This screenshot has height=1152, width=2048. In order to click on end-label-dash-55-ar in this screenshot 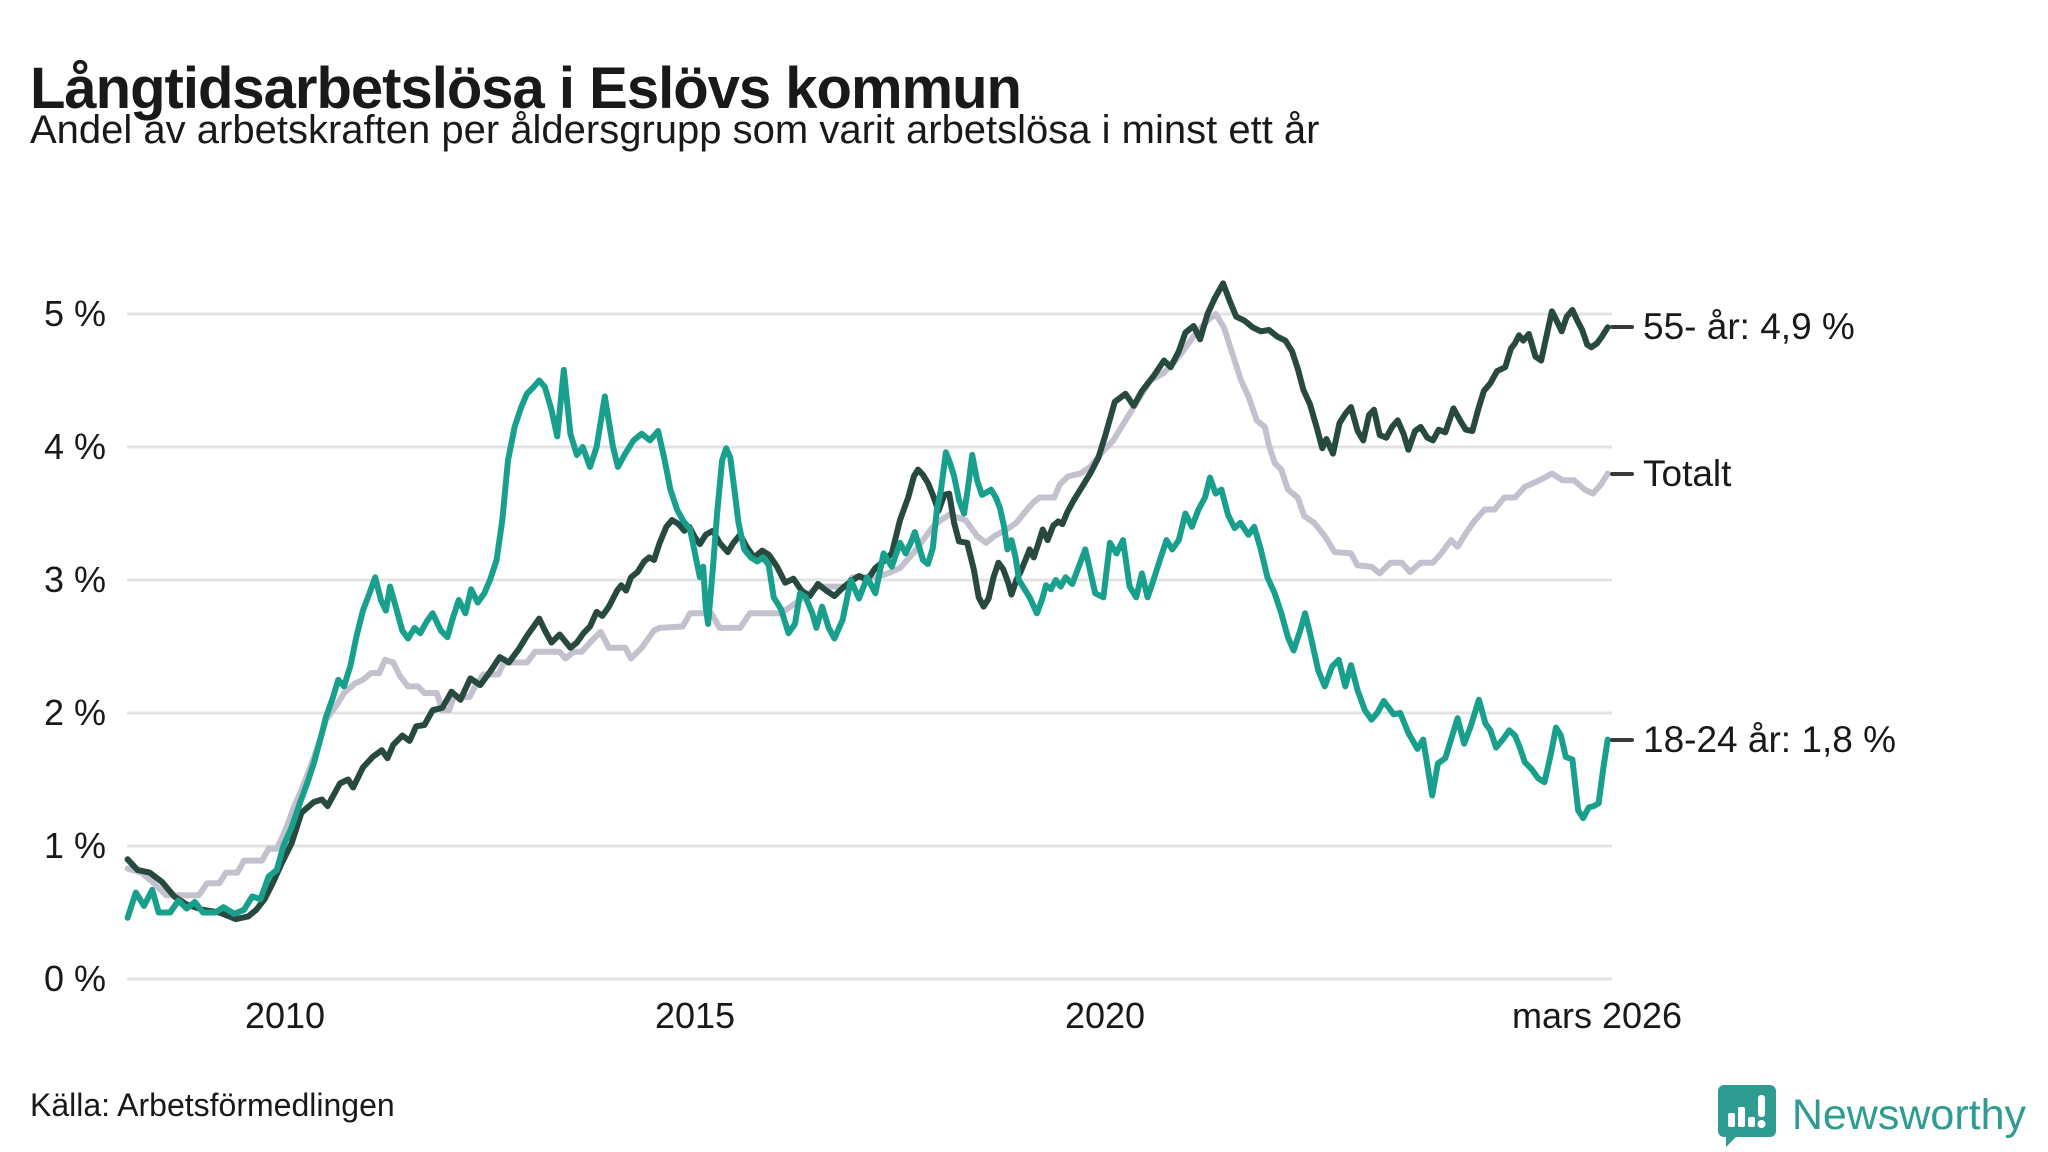, I will do `click(1622, 327)`.